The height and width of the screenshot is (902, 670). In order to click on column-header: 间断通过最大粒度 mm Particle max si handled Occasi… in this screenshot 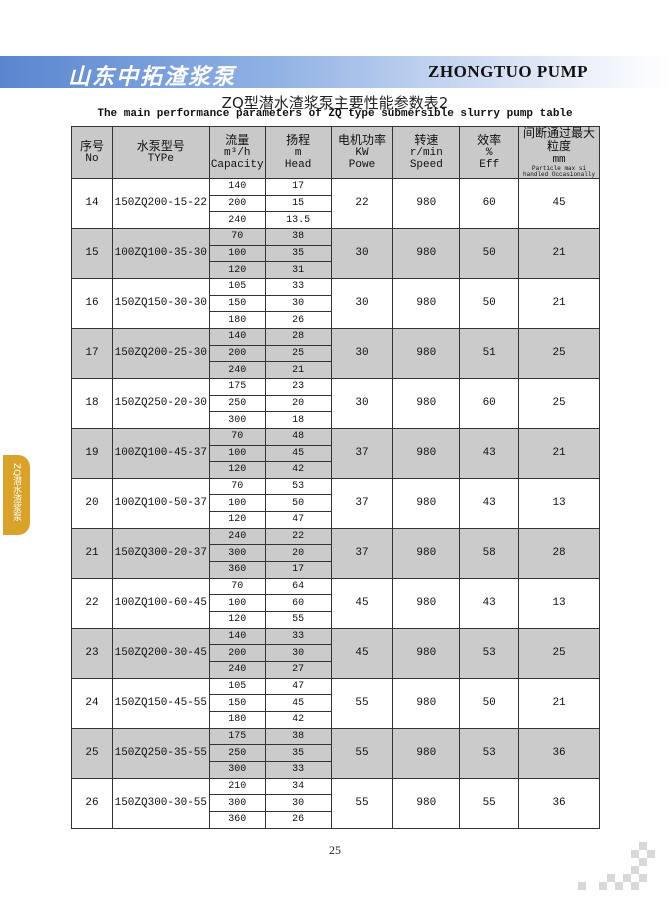, I will do `click(559, 152)`.